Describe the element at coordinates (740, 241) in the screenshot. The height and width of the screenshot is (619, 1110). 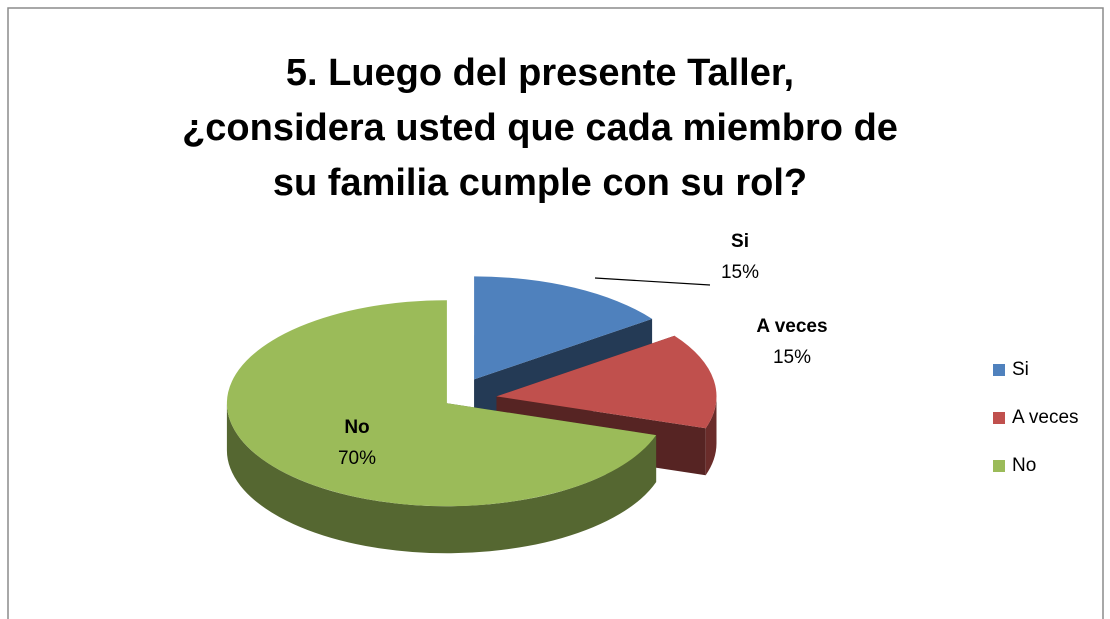
I see `data-label-name: Si` at that location.